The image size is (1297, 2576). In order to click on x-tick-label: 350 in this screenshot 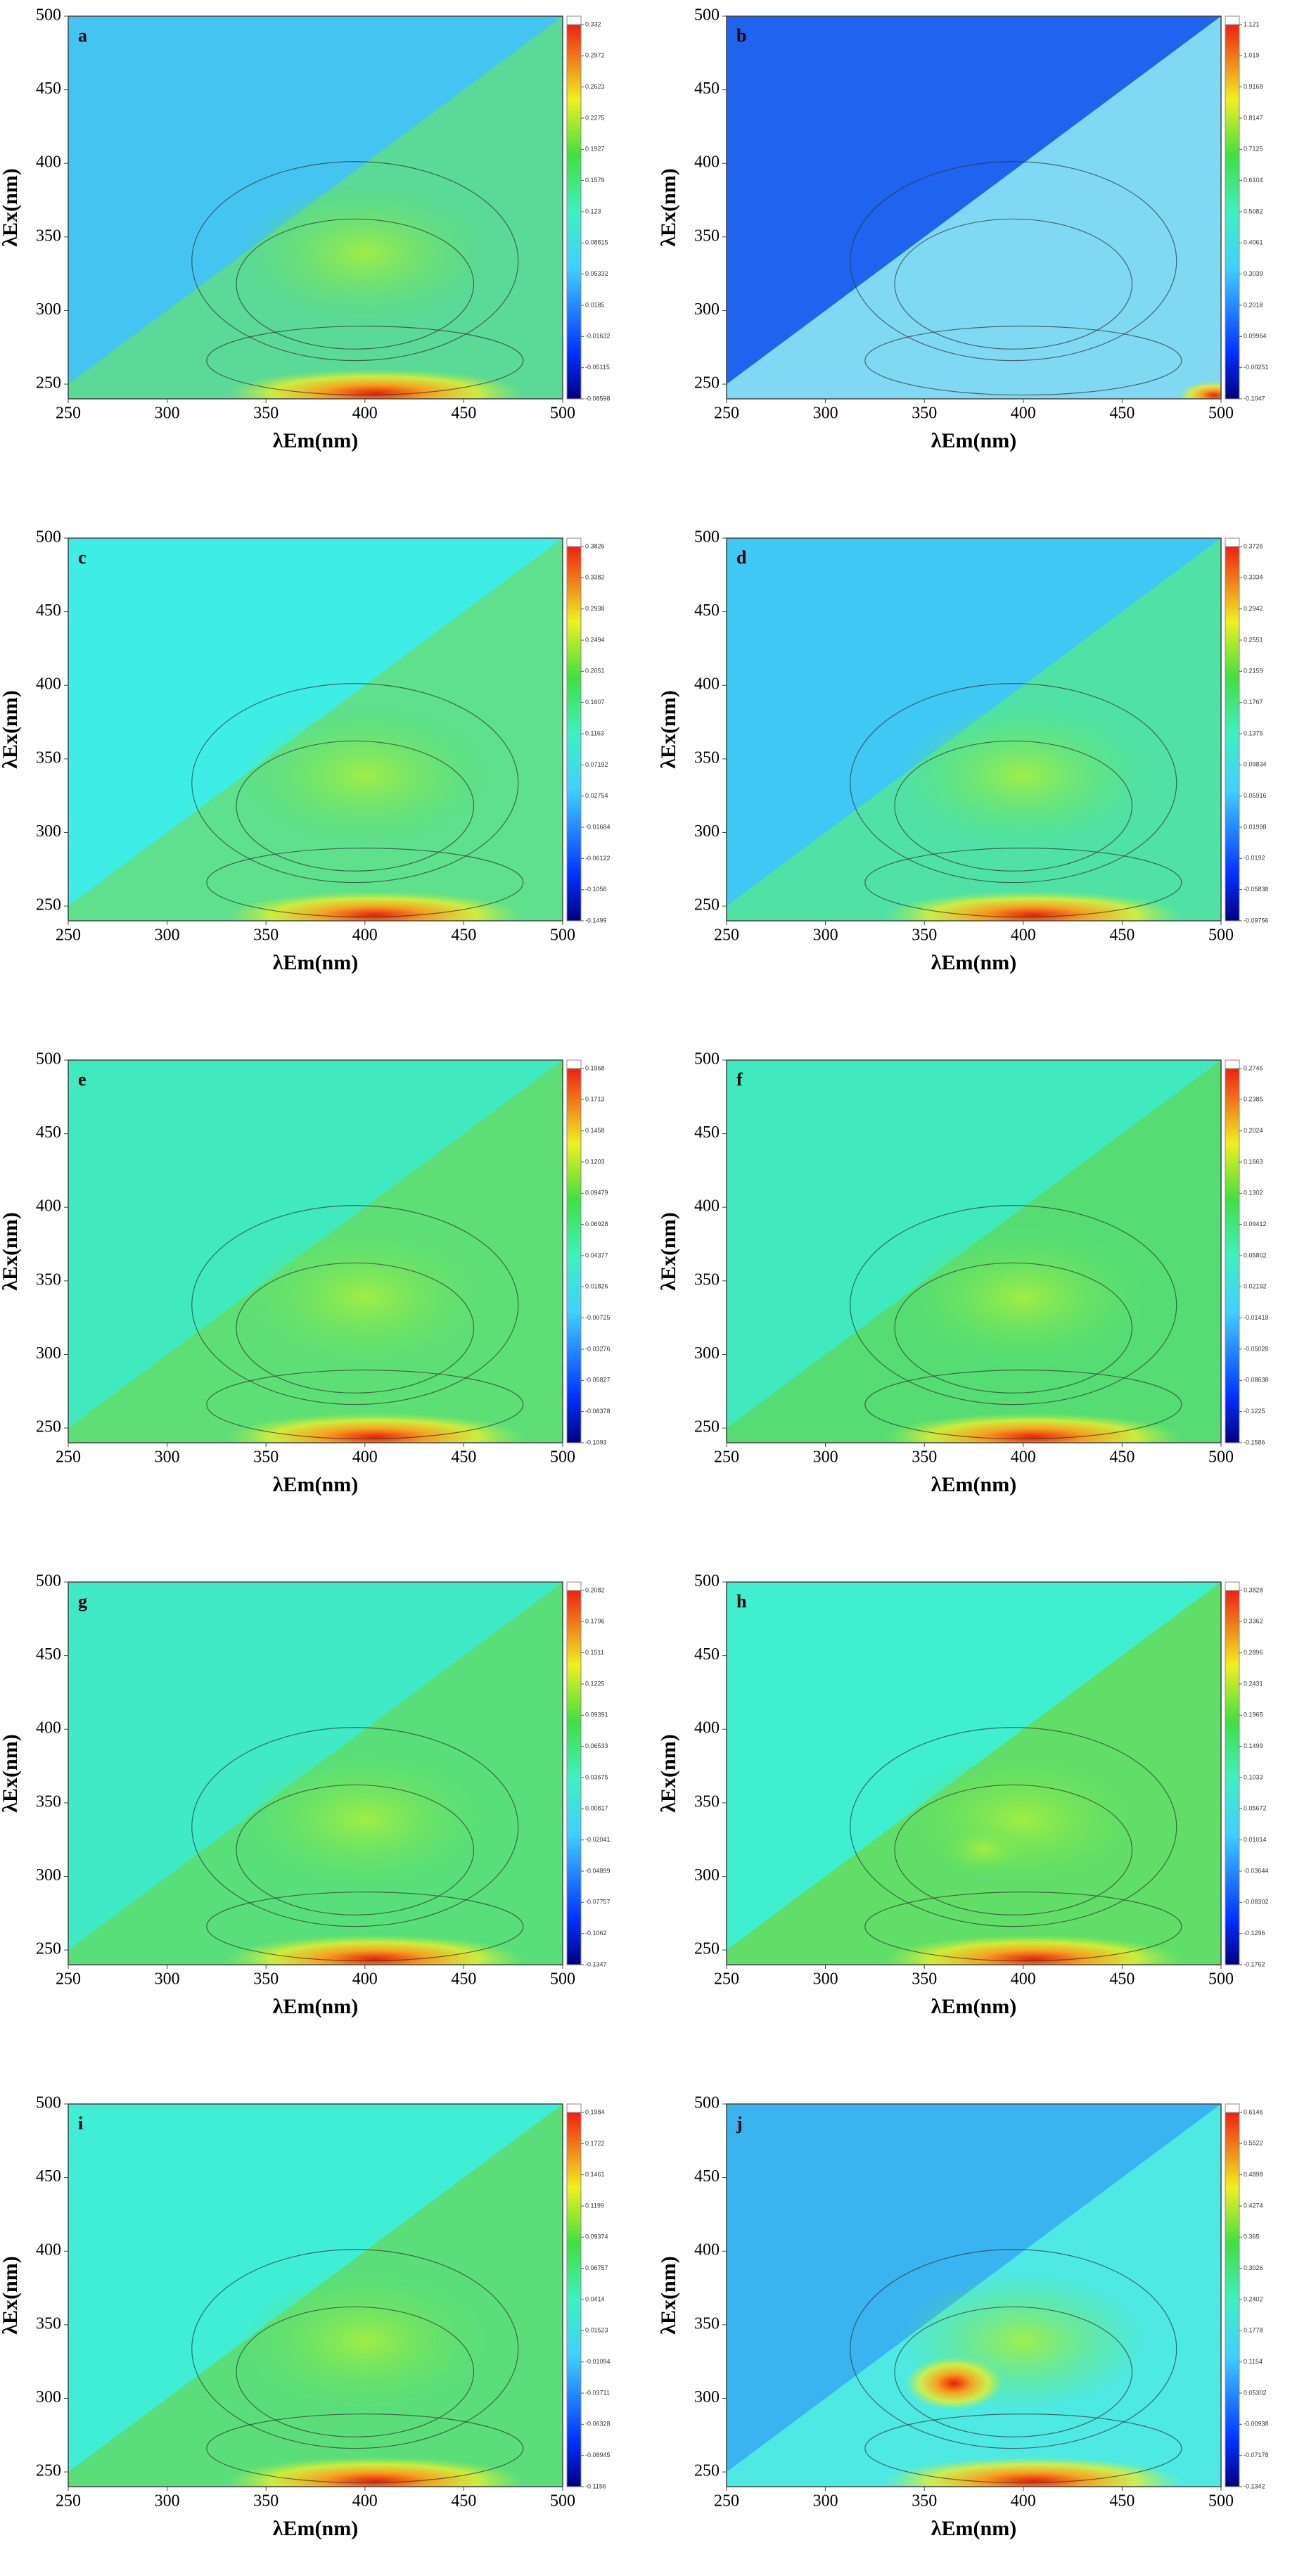, I will do `click(266, 413)`.